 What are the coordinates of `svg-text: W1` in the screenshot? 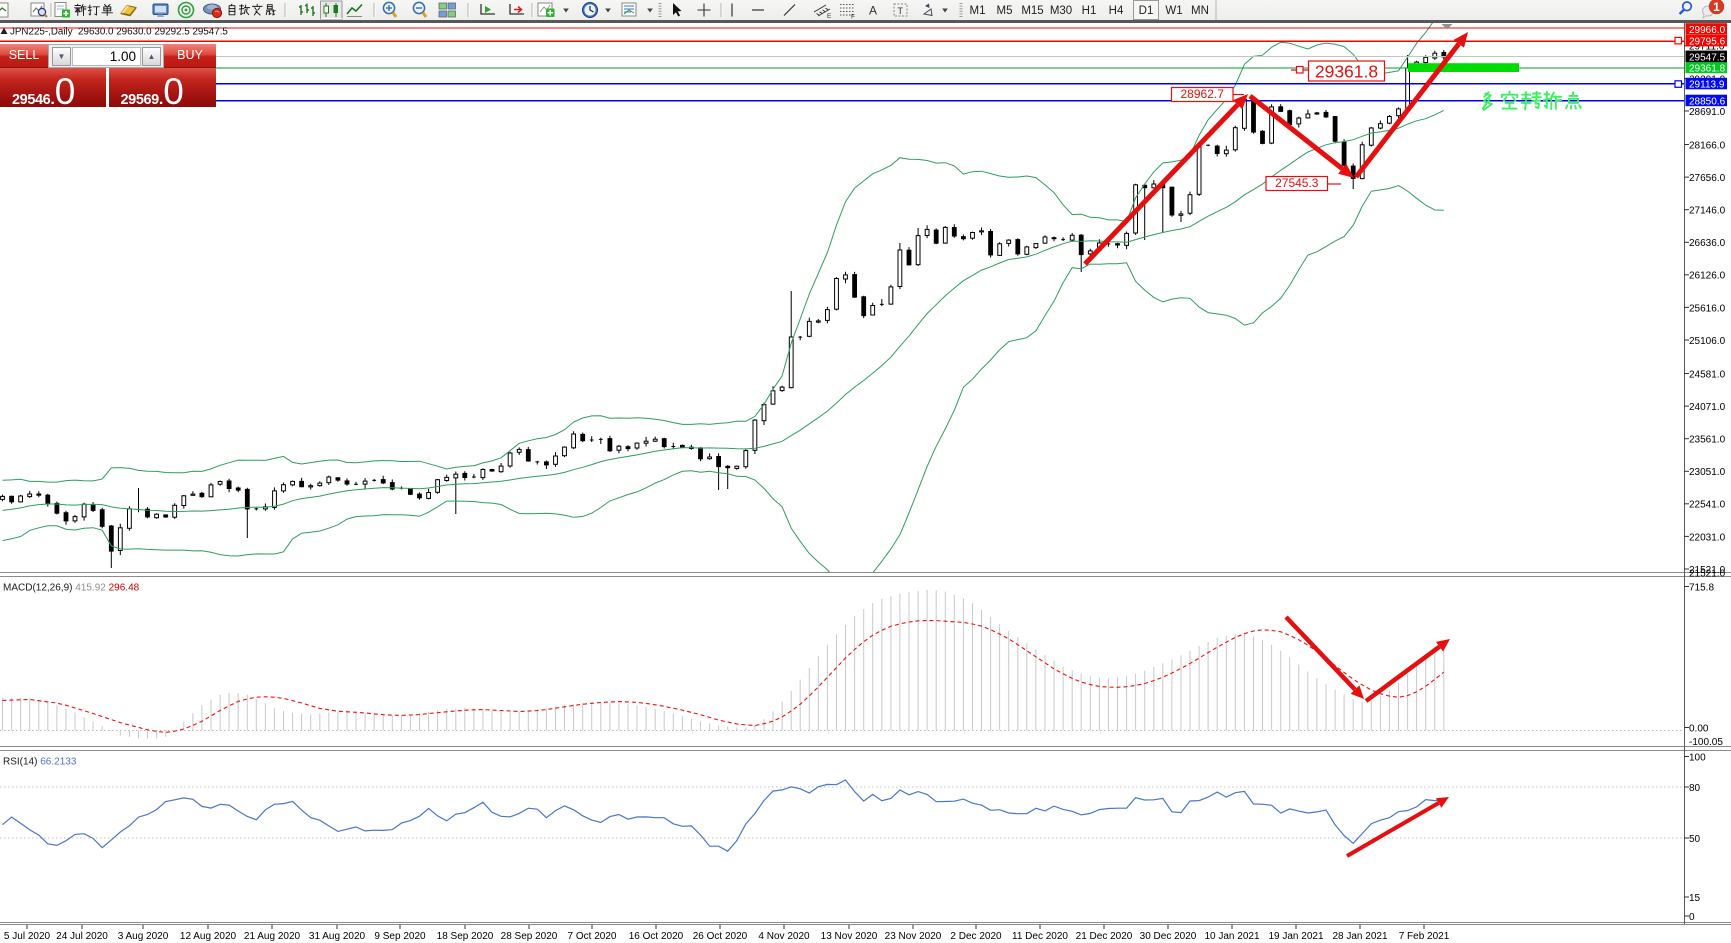 It's located at (1173, 11).